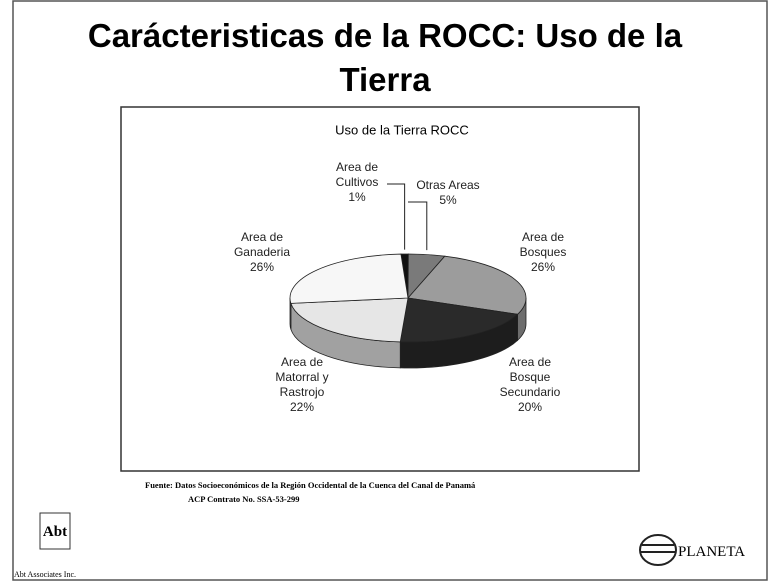  I want to click on data-label: Area de Cultivos 1%, so click(357, 182).